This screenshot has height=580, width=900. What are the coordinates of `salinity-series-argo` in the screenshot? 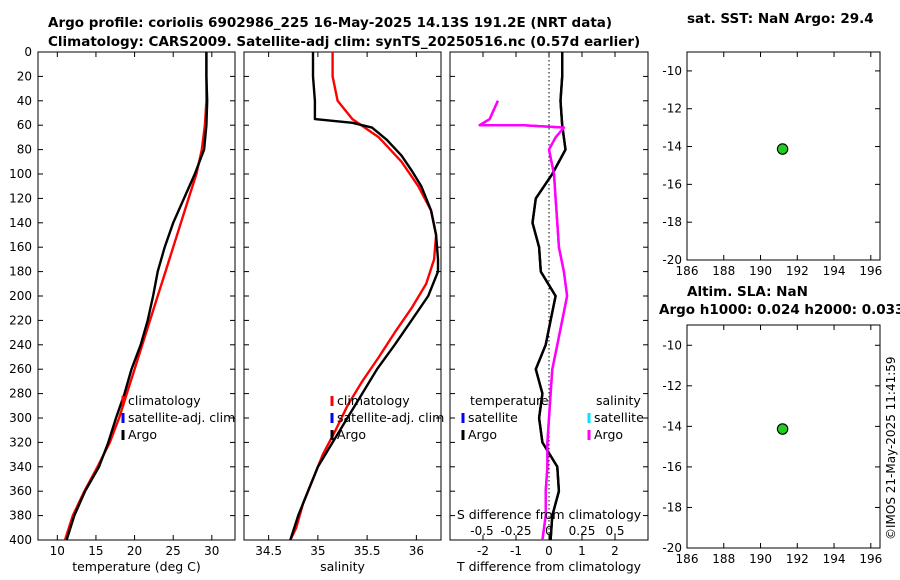 It's located at (364, 296).